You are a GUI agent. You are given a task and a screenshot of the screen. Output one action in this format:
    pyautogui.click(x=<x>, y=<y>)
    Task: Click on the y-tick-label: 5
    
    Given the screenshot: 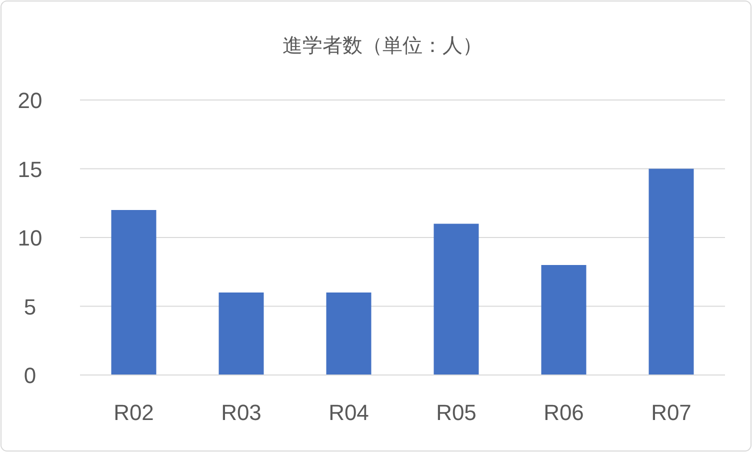 What is the action you would take?
    pyautogui.click(x=30, y=307)
    